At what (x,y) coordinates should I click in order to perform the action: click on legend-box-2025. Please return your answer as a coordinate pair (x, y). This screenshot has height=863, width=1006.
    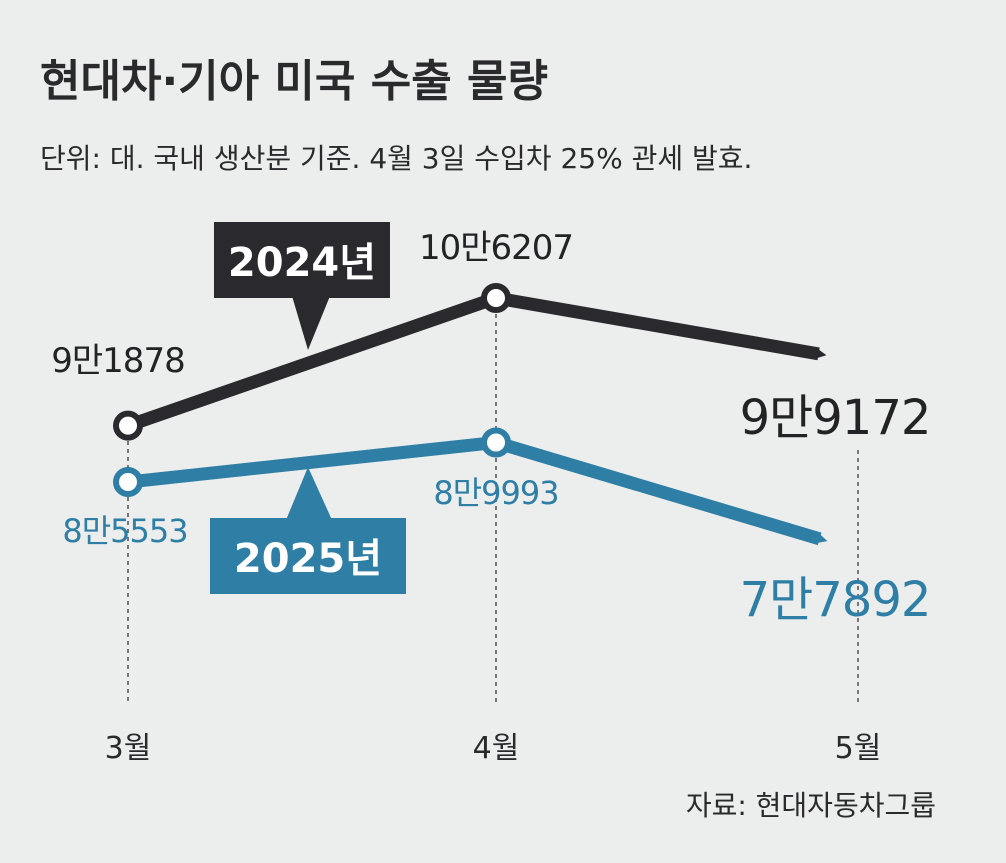
    Looking at the image, I should click on (308, 556).